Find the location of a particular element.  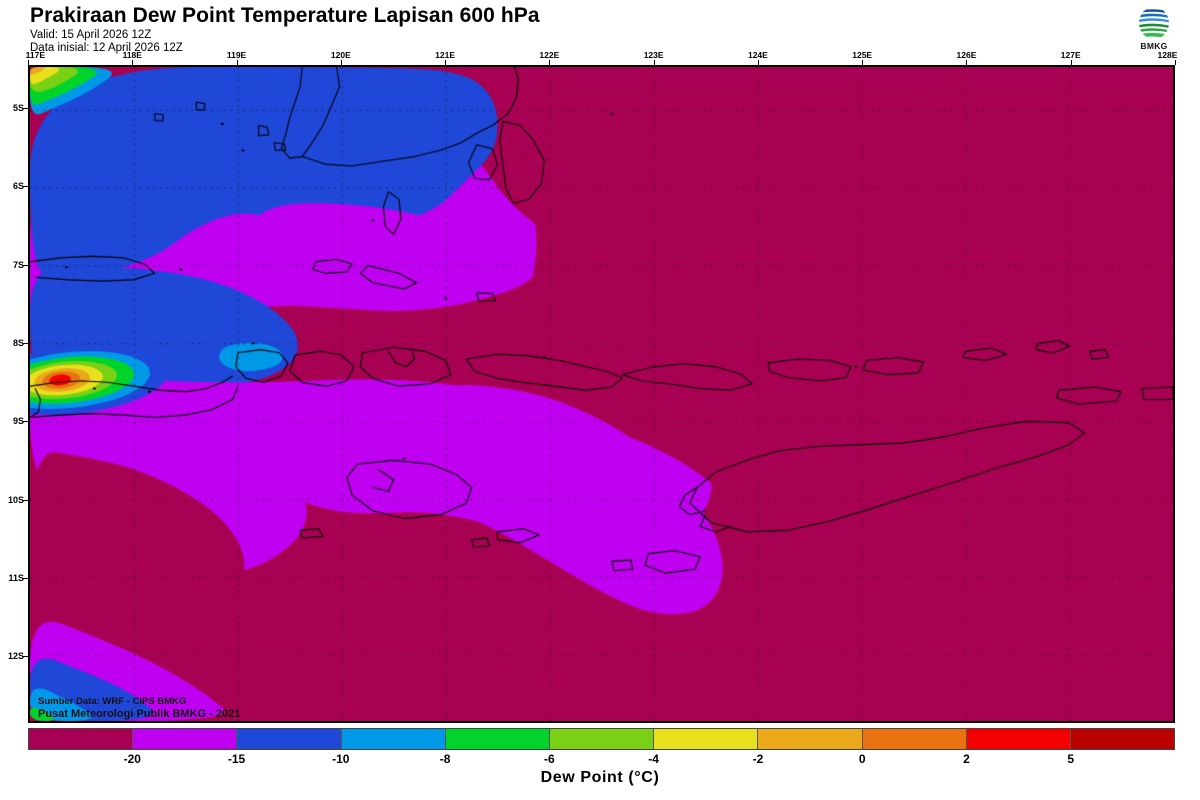

colorbar-tick-label: -20 is located at coordinates (132, 759).